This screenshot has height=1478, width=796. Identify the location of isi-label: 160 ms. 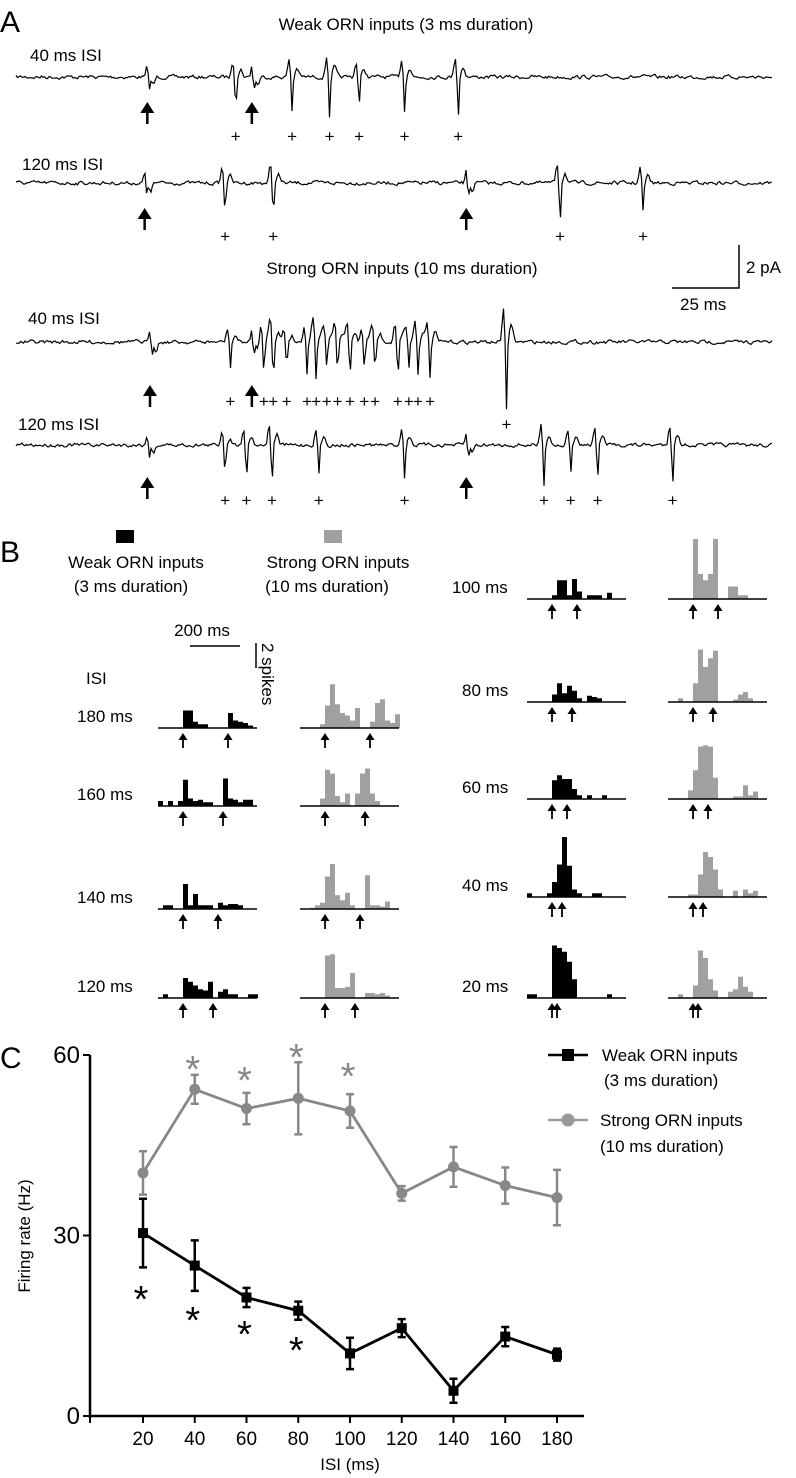
(105, 794).